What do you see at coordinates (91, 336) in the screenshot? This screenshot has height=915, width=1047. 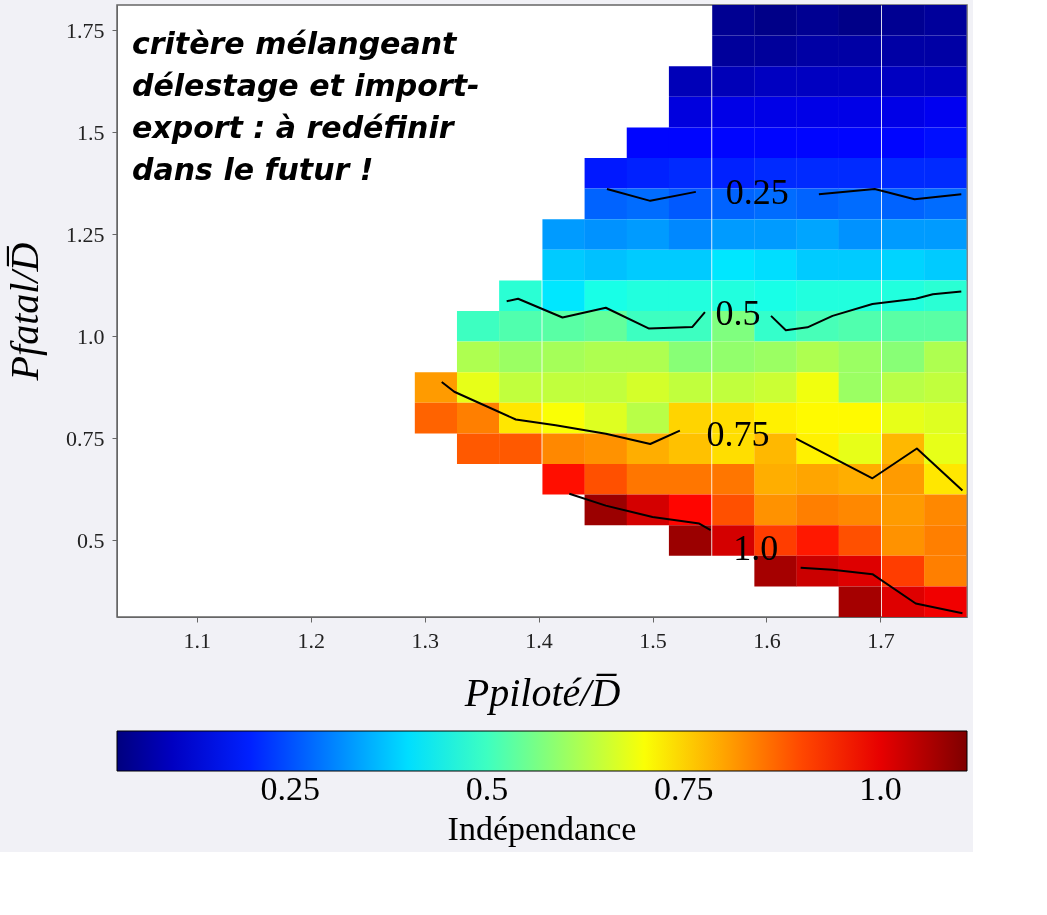 I see `y-tick-label: 1.0` at bounding box center [91, 336].